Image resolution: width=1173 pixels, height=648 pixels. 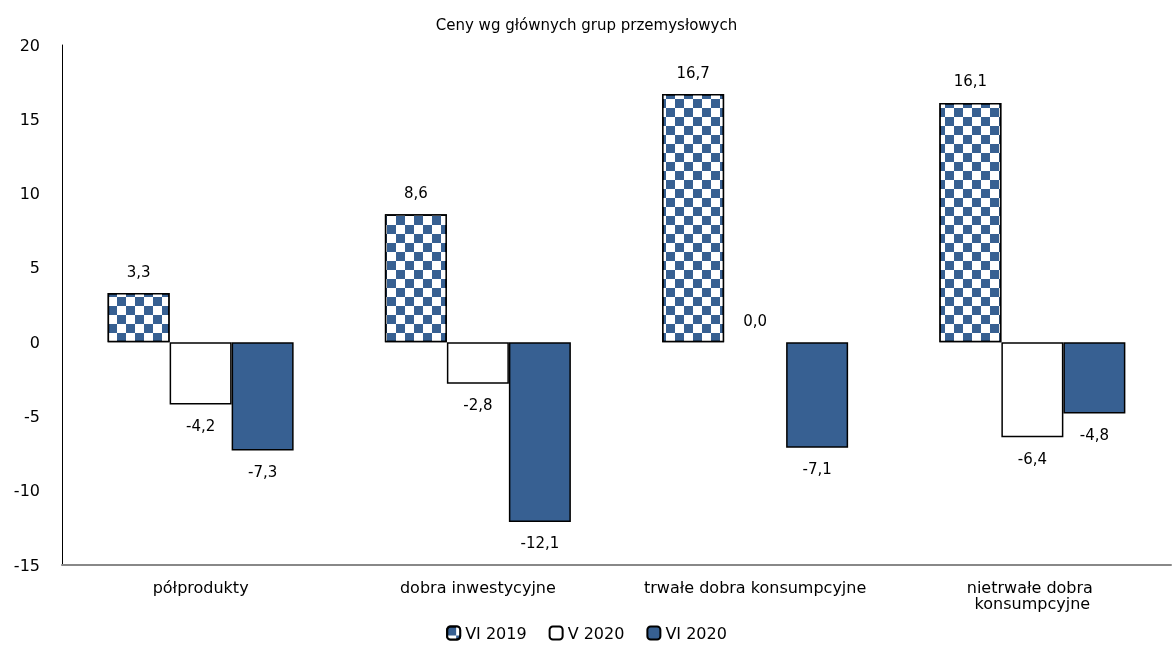 What do you see at coordinates (29, 119) in the screenshot?
I see `y-tick-label: 15` at bounding box center [29, 119].